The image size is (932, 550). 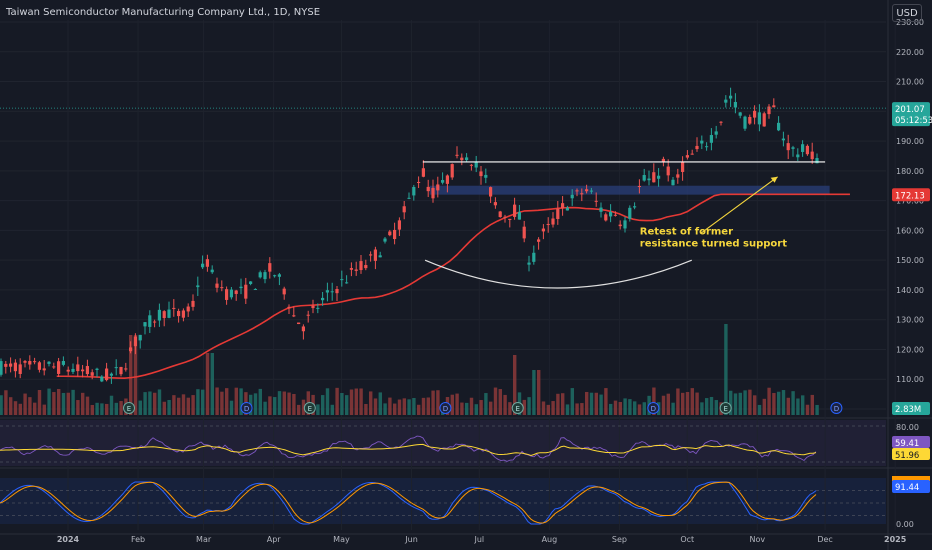 I want to click on price-axis-tick-label: 120.00, so click(x=910, y=349).